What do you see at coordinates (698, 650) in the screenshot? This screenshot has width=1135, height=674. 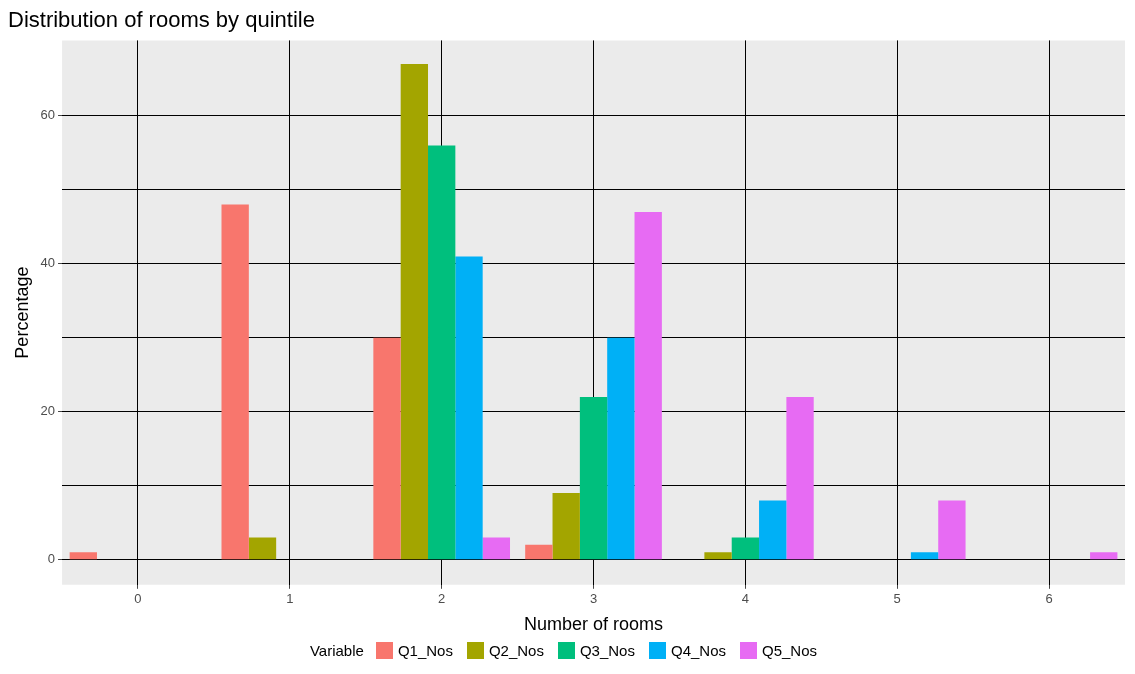 I see `legend-label: Q4_Nos` at bounding box center [698, 650].